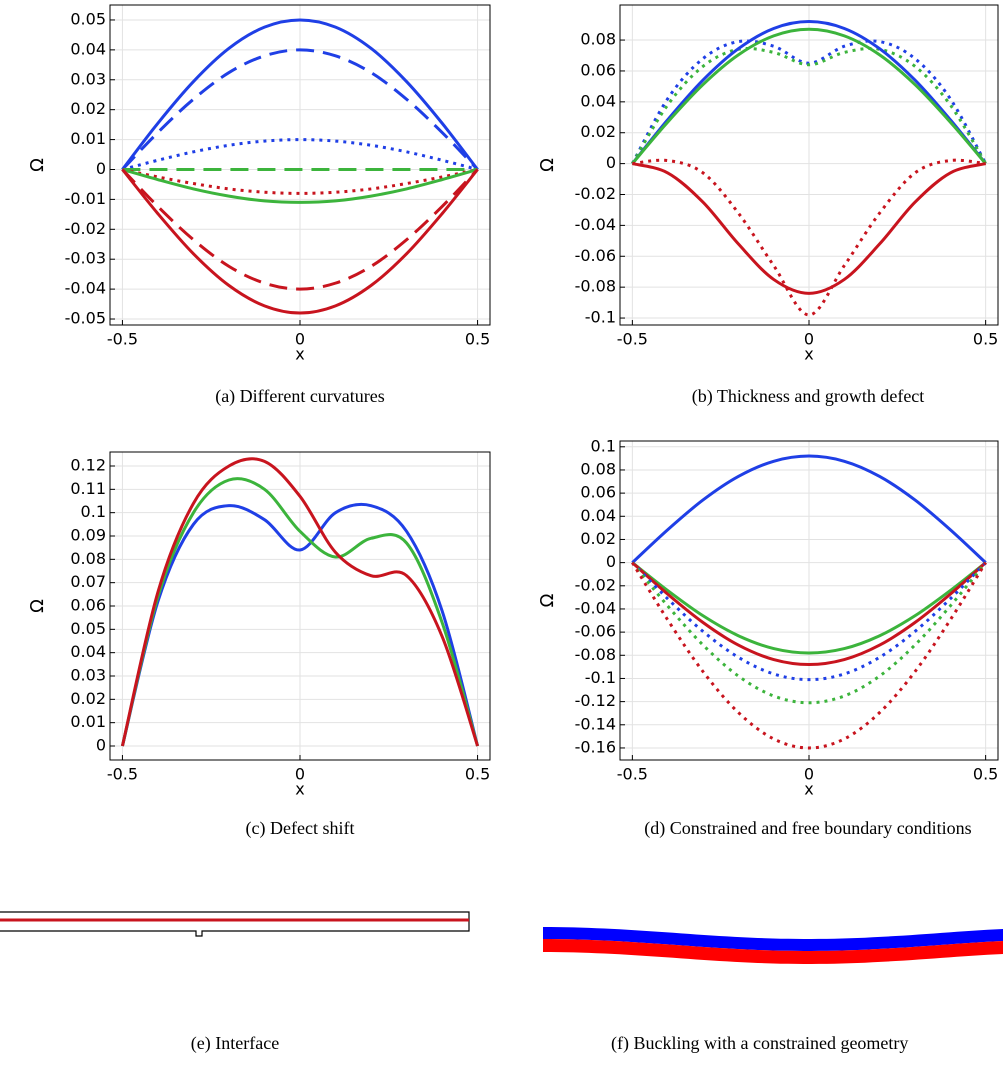 The width and height of the screenshot is (1003, 1065). Describe the element at coordinates (85, 258) in the screenshot. I see `y-tick-label: -0.03` at that location.